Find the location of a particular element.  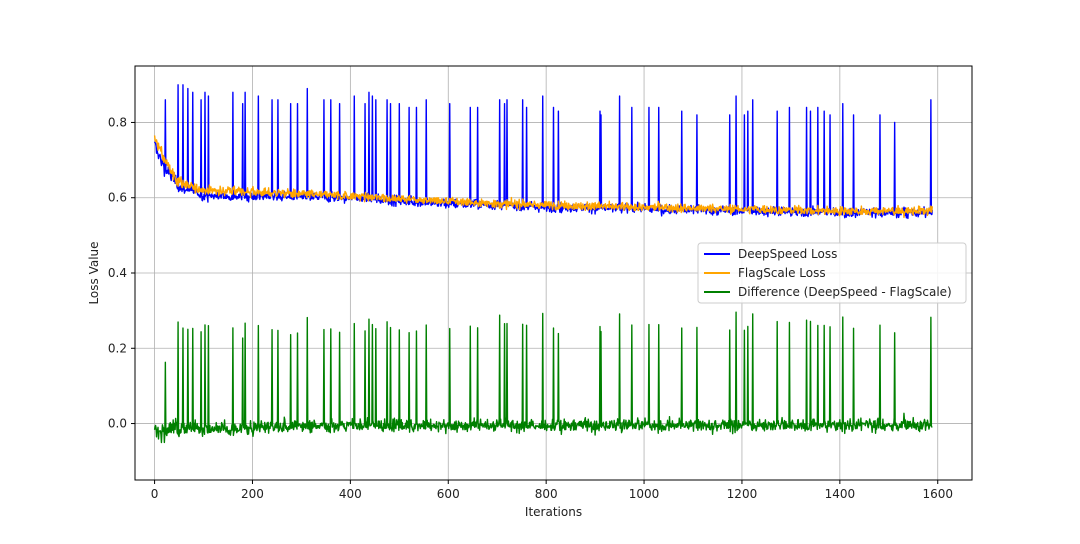

legend-box is located at coordinates (832, 273).